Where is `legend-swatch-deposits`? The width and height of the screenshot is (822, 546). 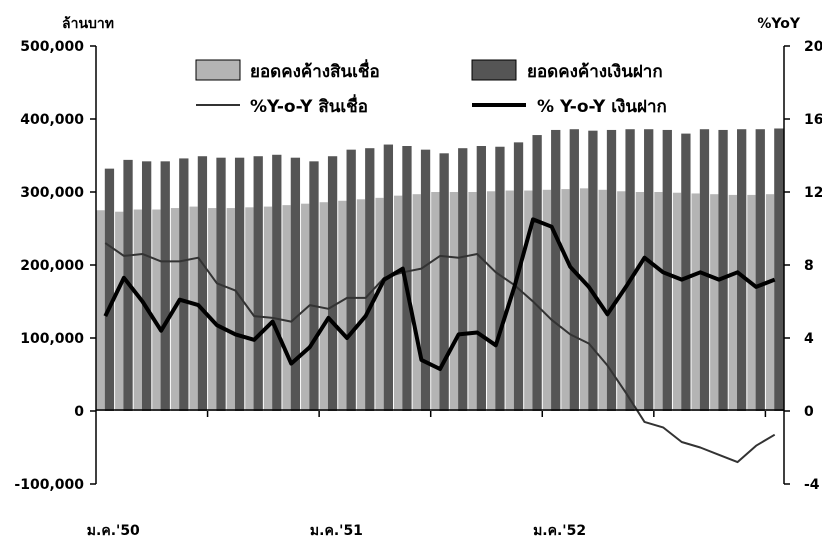 legend-swatch-deposits is located at coordinates (494, 70).